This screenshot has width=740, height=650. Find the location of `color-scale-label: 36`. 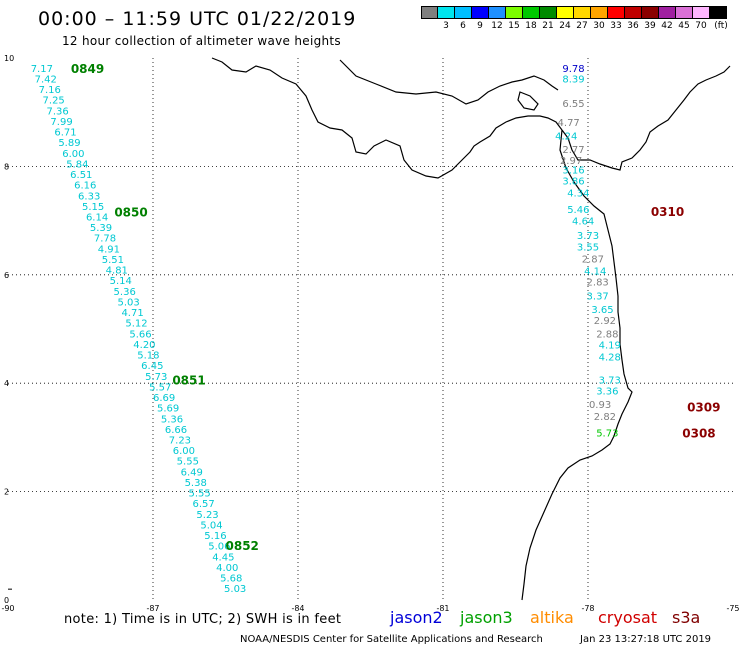

color-scale-label: 36 is located at coordinates (633, 26).